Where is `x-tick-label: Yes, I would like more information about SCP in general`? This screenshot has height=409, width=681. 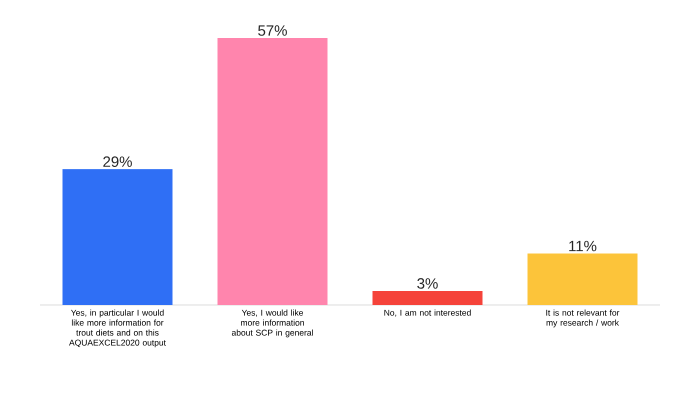 x-tick-label: Yes, I would like more information about SCP in general is located at coordinates (272, 324).